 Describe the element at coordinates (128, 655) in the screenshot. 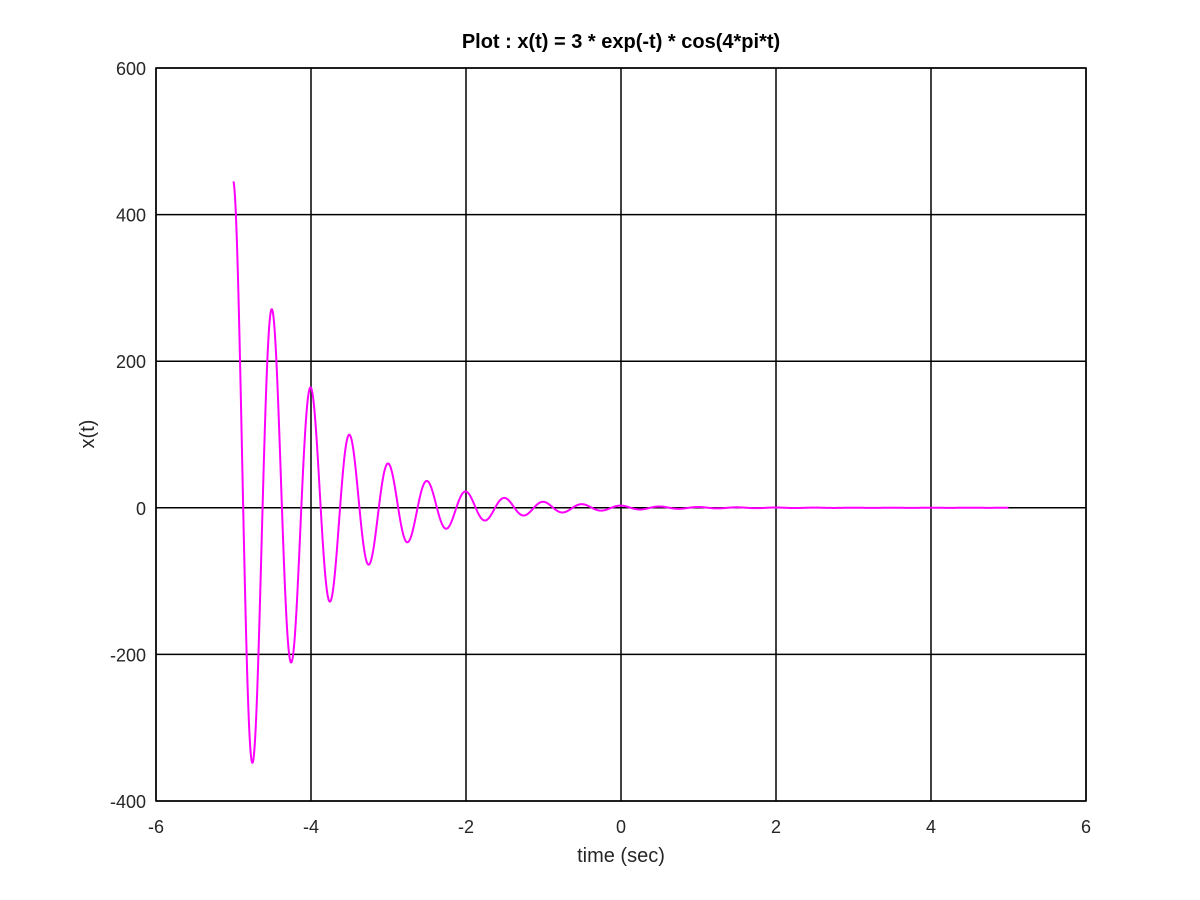

I see `y-tick-label: -200` at that location.